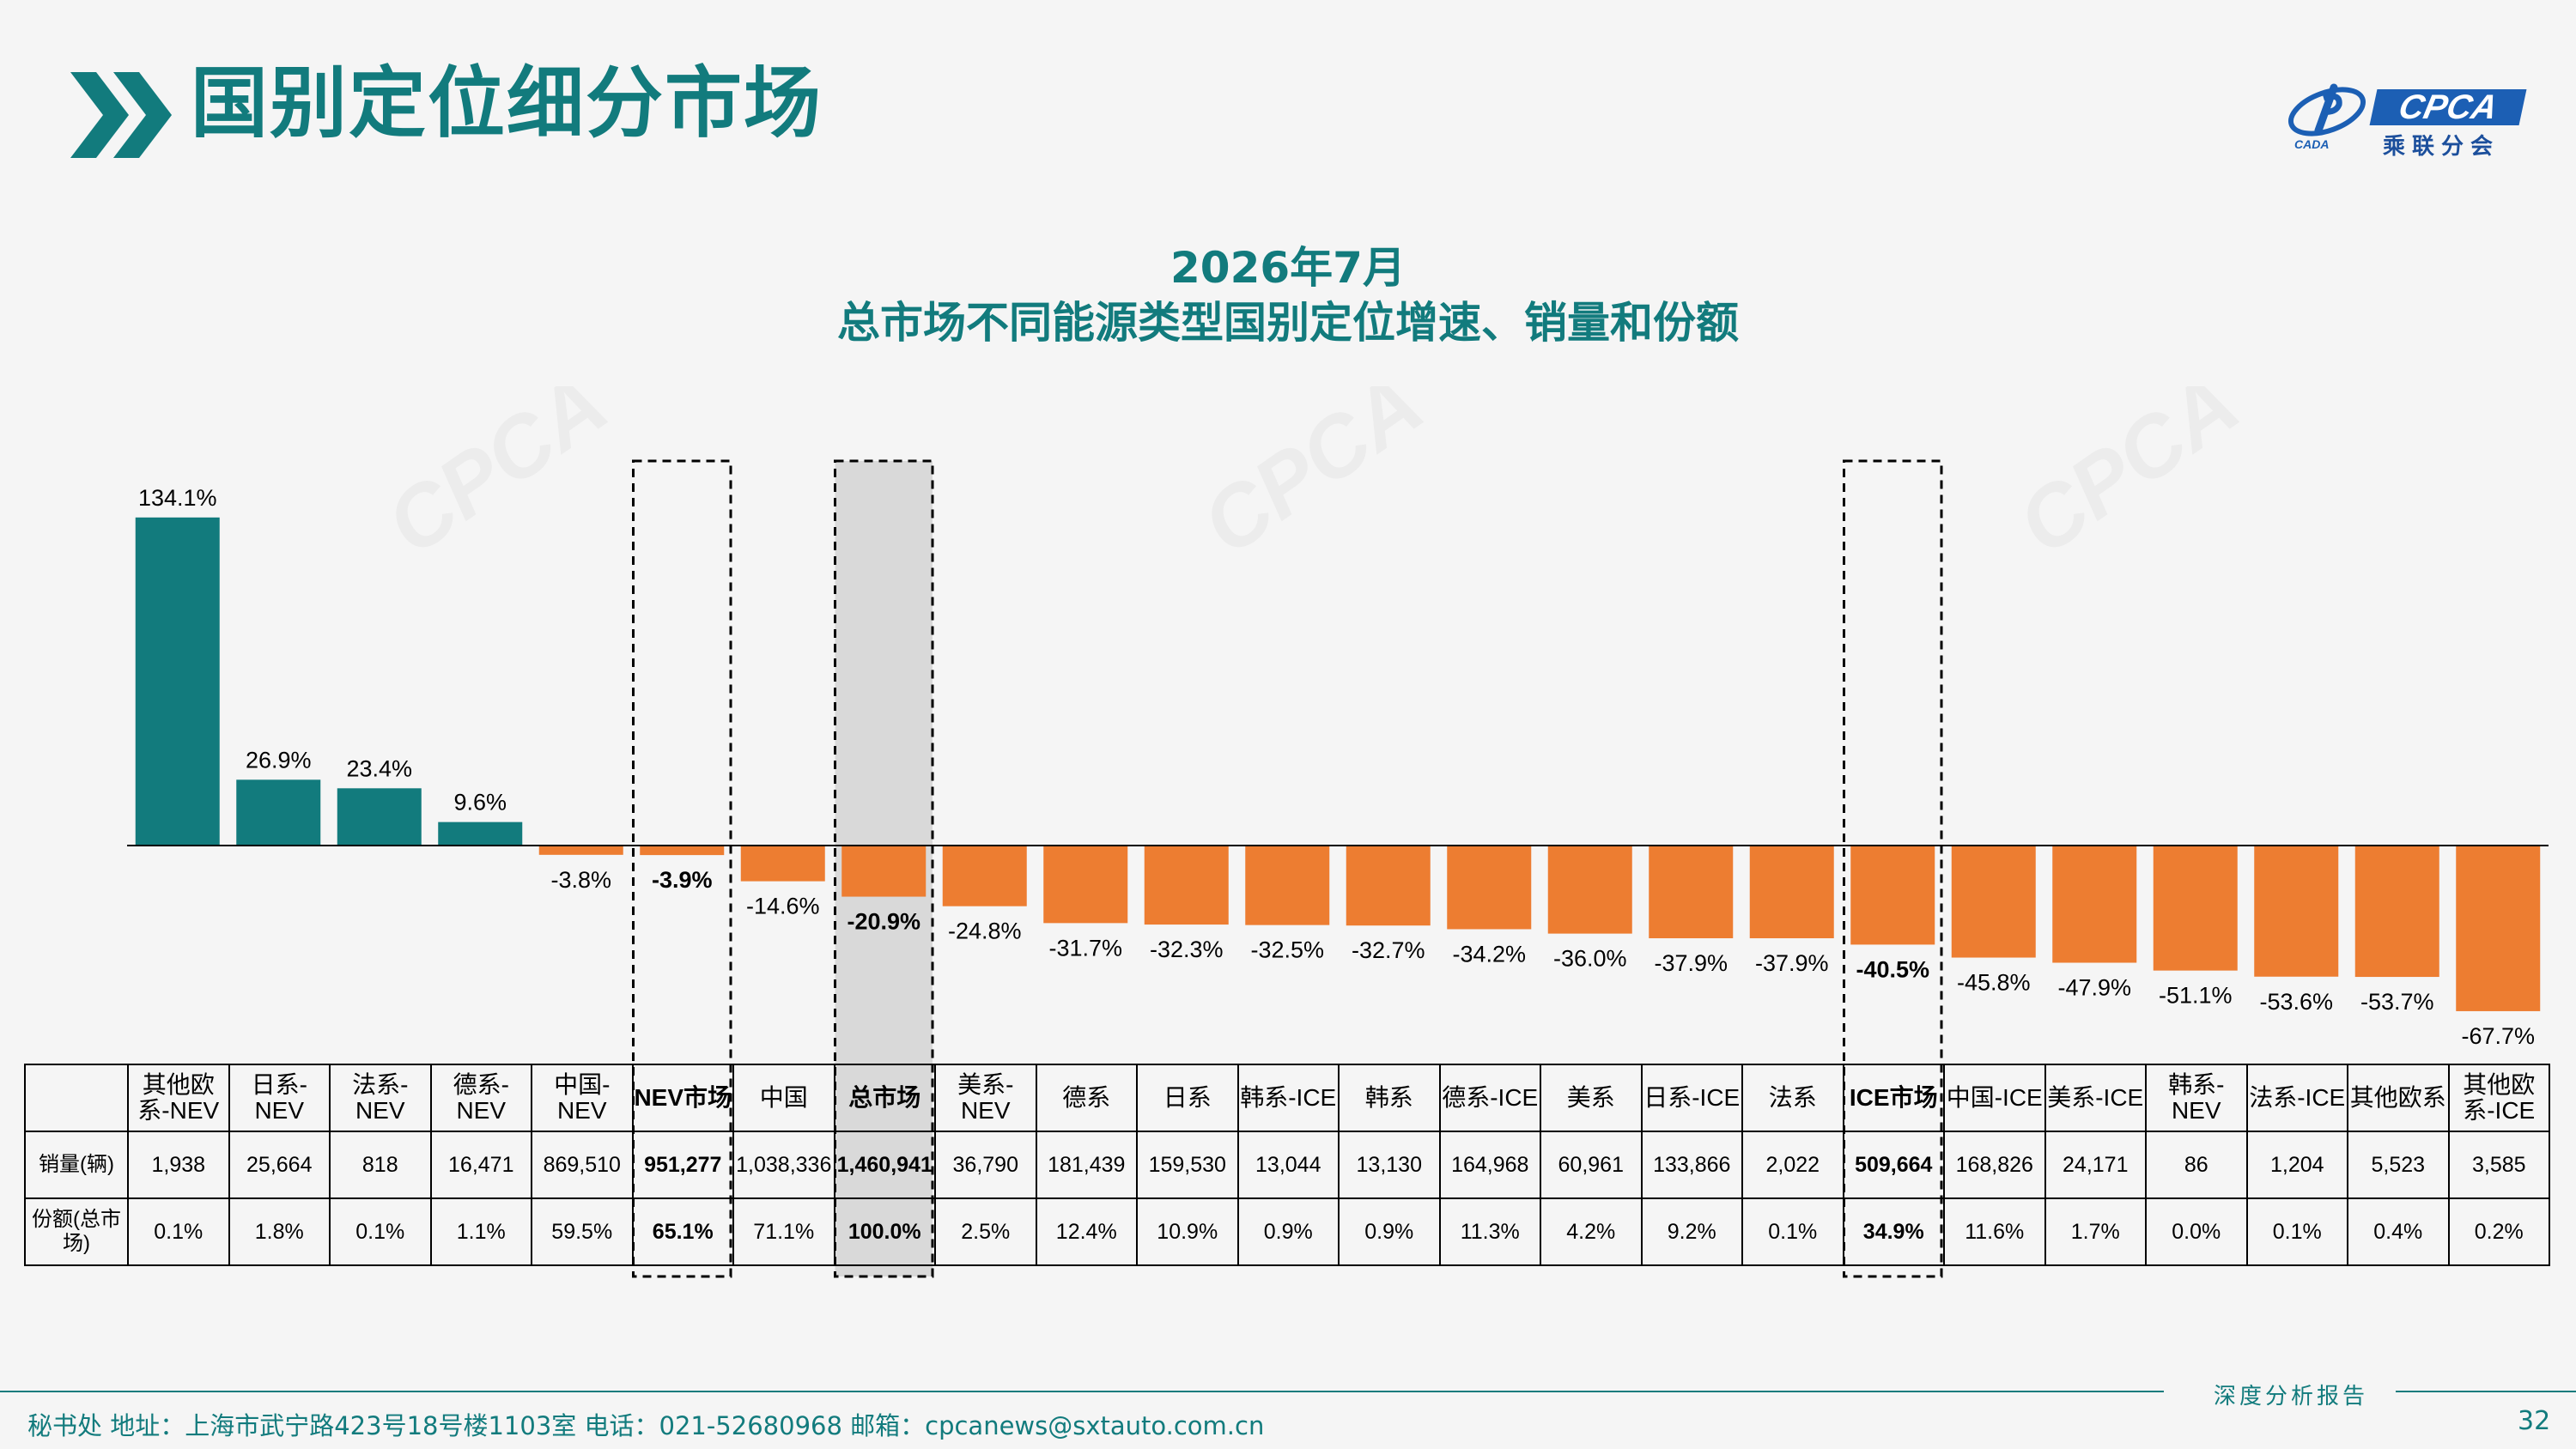 This screenshot has width=2576, height=1449. I want to click on table-cell-sales: 951,277, so click(682, 1165).